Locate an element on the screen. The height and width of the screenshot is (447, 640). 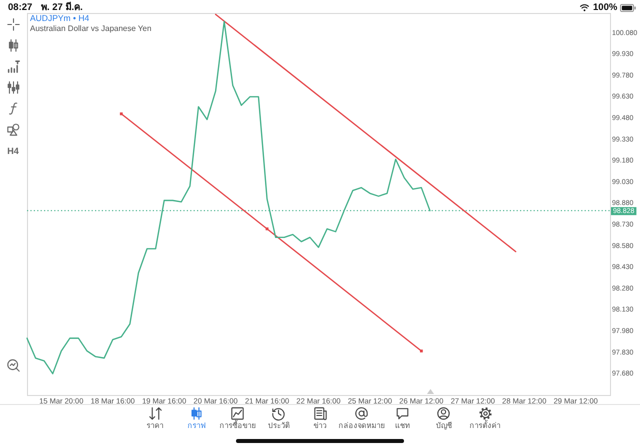
text: Australian Dollar vs Japanese Yen is located at coordinates (91, 29).